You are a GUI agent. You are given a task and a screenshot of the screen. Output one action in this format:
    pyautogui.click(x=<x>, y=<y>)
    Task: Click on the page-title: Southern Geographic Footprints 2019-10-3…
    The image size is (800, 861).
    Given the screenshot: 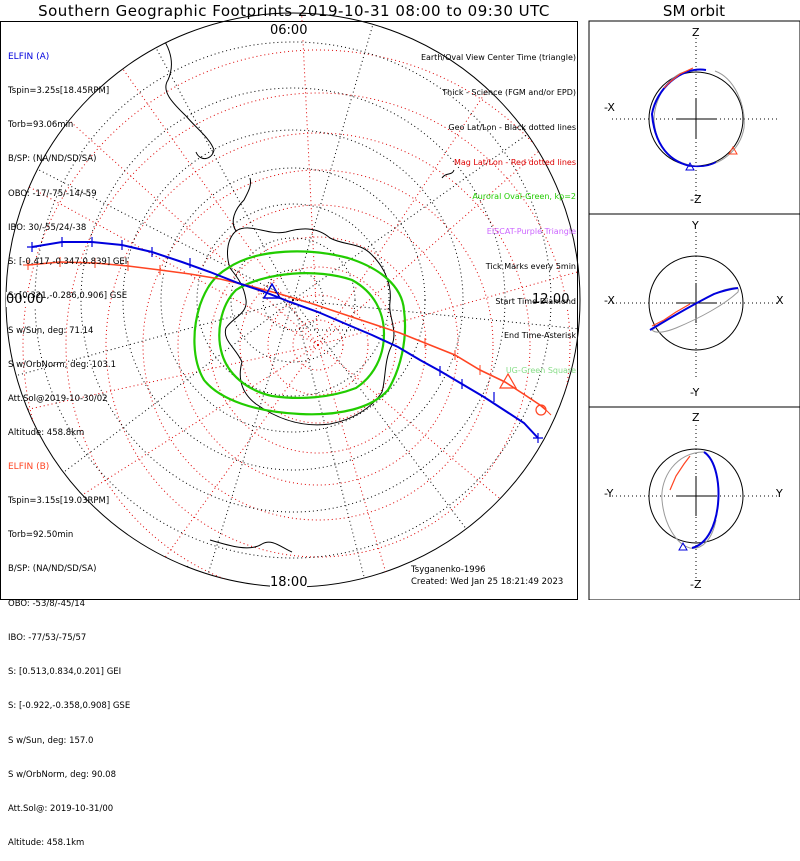 What is the action you would take?
    pyautogui.click(x=294, y=11)
    